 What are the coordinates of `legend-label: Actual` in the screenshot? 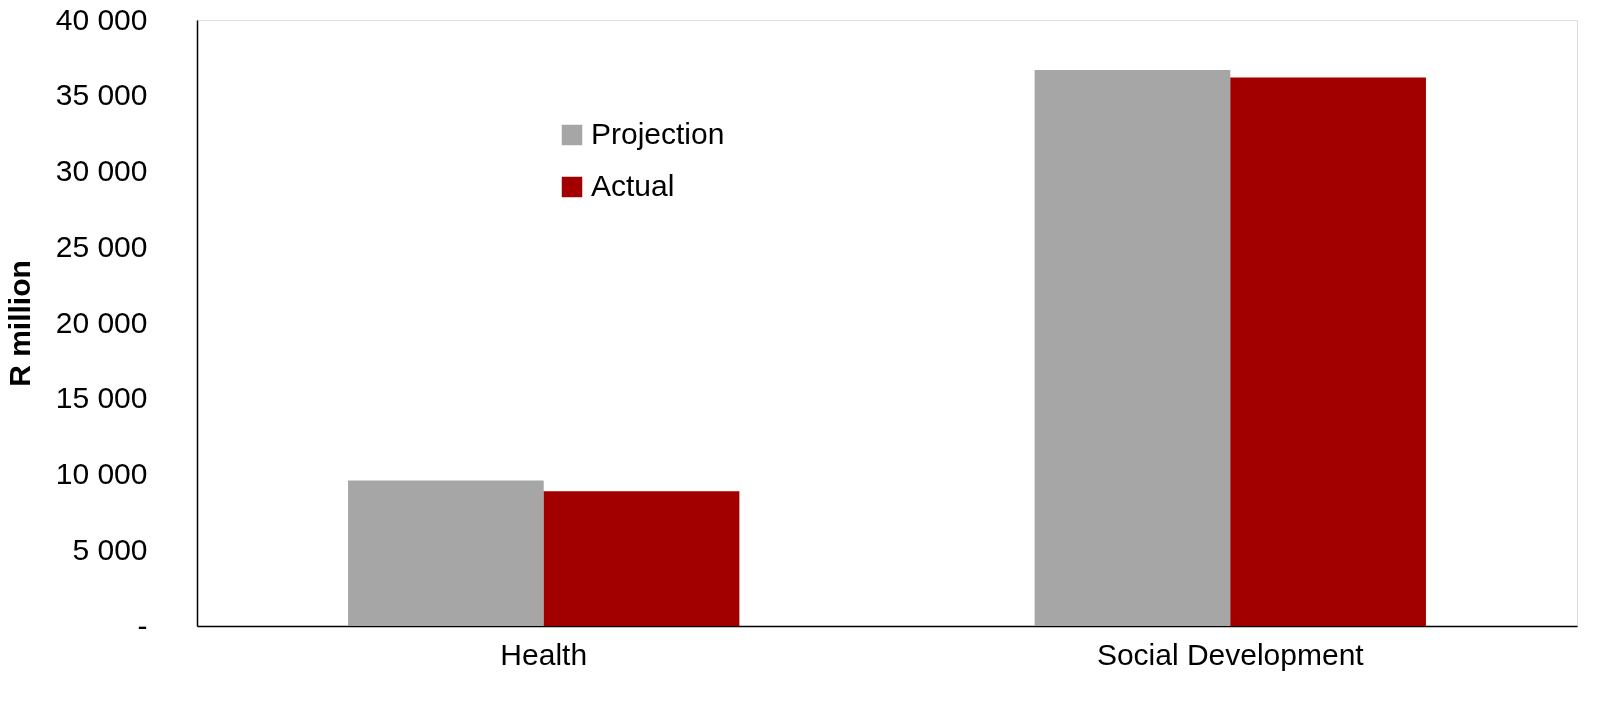 It's located at (633, 185).